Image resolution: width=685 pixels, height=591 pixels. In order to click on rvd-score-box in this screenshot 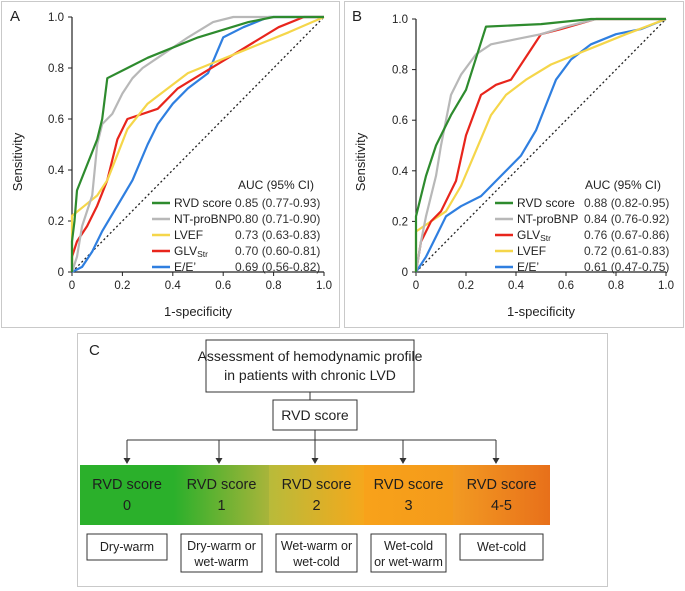, I will do `click(315, 415)`.